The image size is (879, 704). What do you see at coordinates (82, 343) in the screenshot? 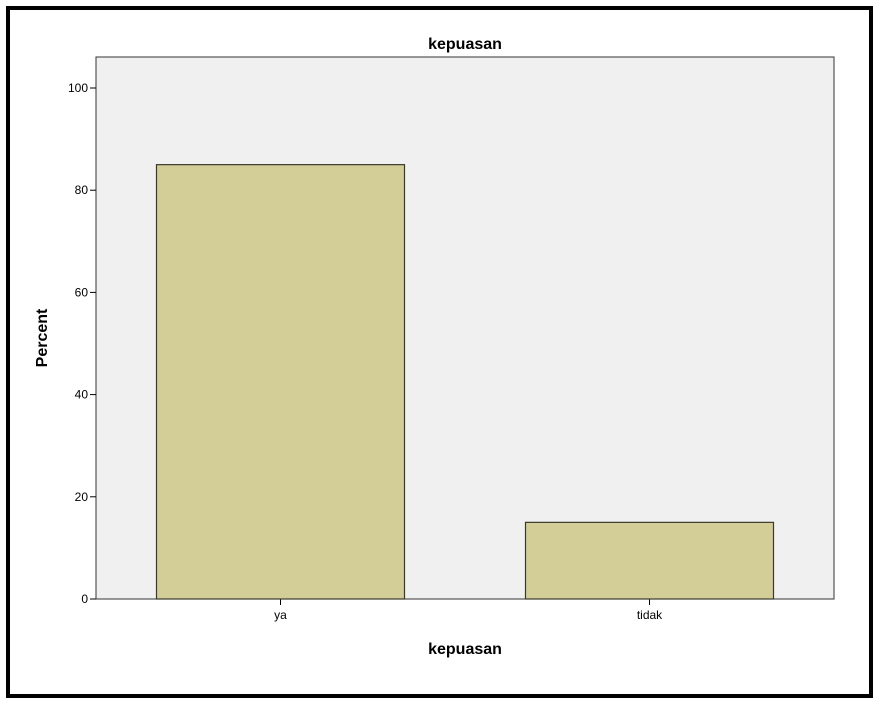
I see `y-axis: 0 20 40 60 80 100` at bounding box center [82, 343].